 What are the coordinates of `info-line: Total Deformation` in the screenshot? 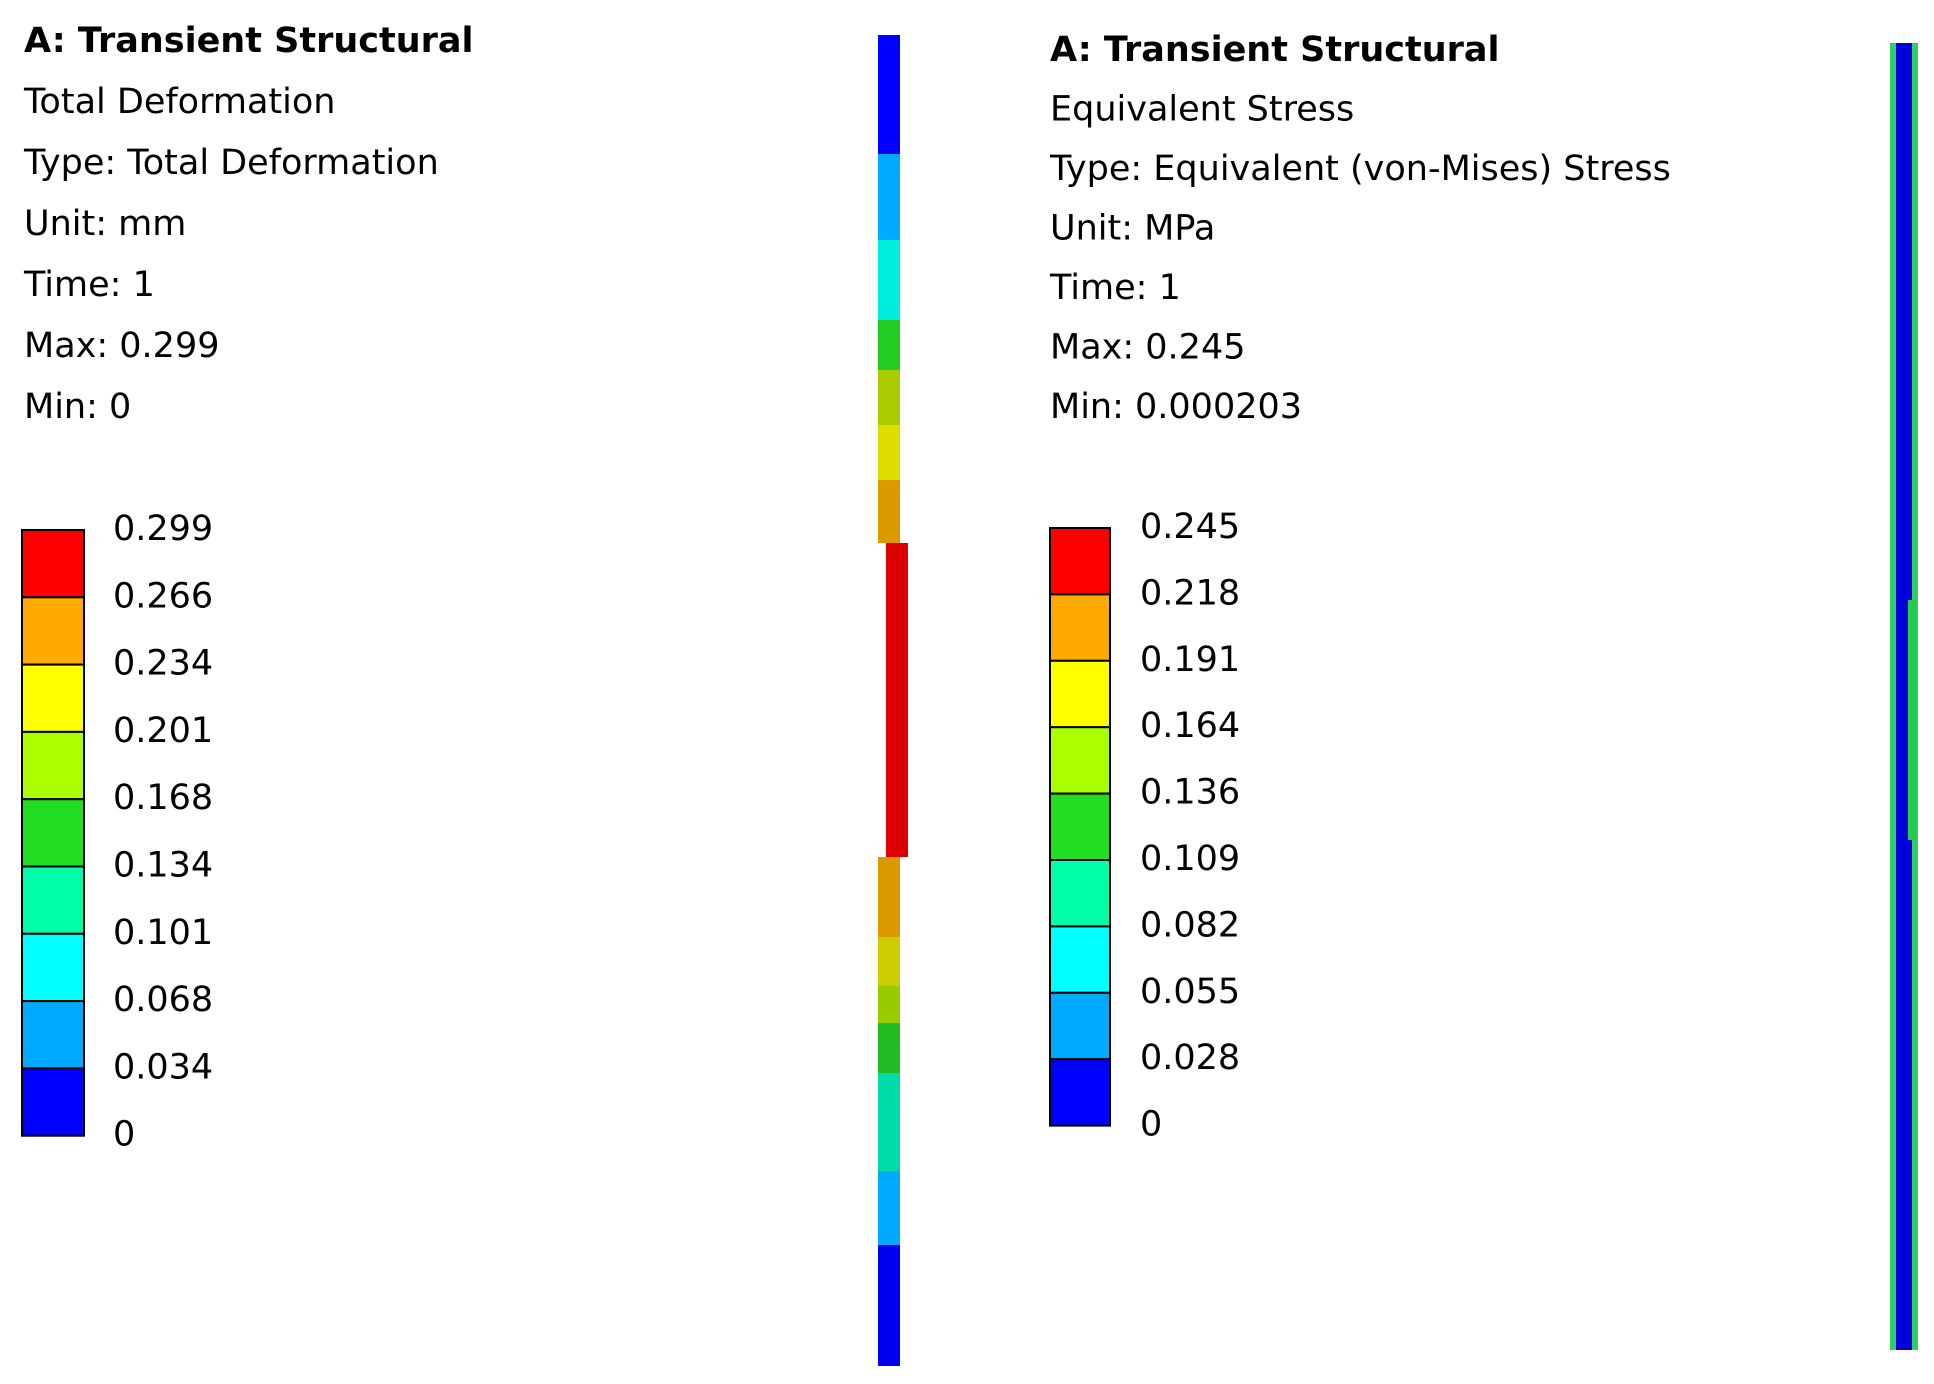 It's located at (179, 102).